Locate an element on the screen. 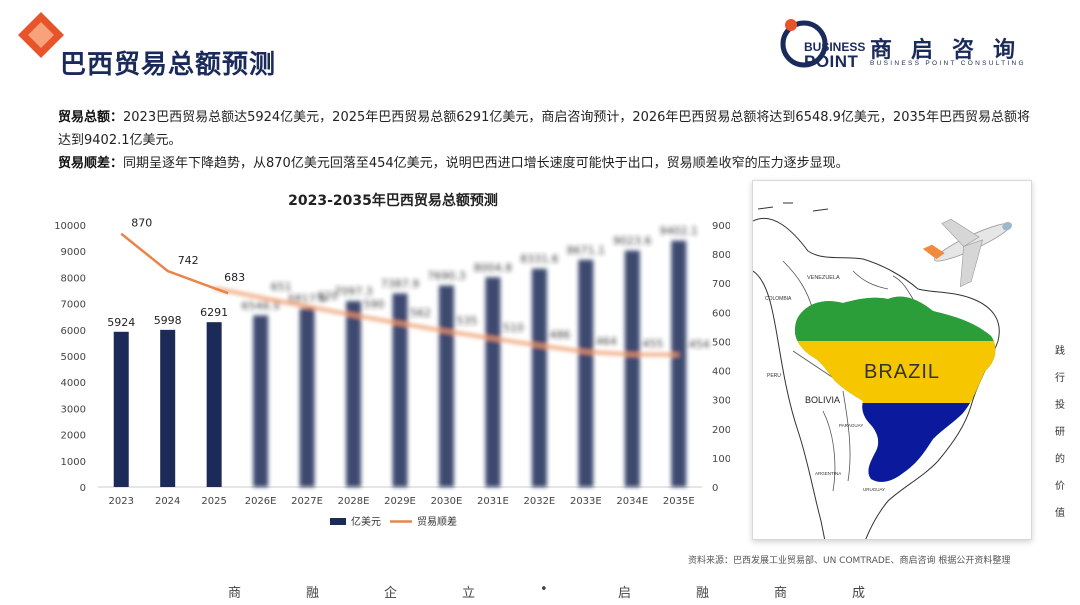 Image resolution: width=1080 pixels, height=605 pixels. trade-total-label: 贸易总额： is located at coordinates (91, 117).